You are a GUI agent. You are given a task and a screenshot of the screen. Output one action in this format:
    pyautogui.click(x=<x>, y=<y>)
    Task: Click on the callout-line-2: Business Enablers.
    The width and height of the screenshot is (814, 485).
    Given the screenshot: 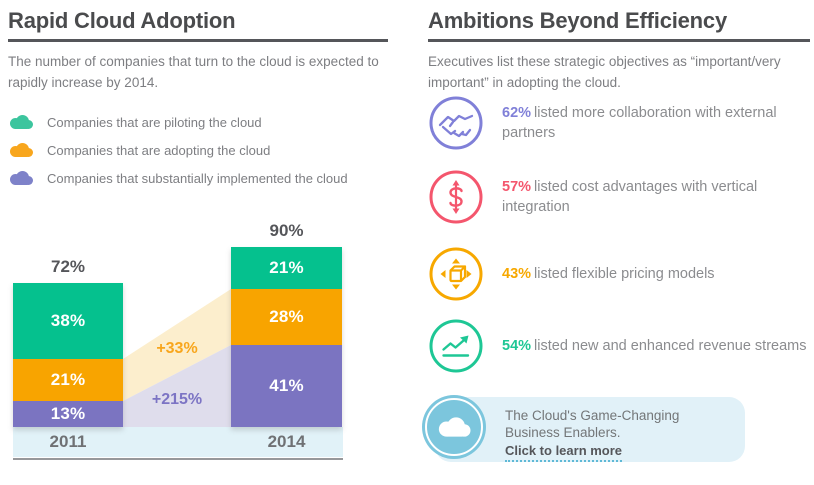 What is the action you would take?
    pyautogui.click(x=563, y=432)
    